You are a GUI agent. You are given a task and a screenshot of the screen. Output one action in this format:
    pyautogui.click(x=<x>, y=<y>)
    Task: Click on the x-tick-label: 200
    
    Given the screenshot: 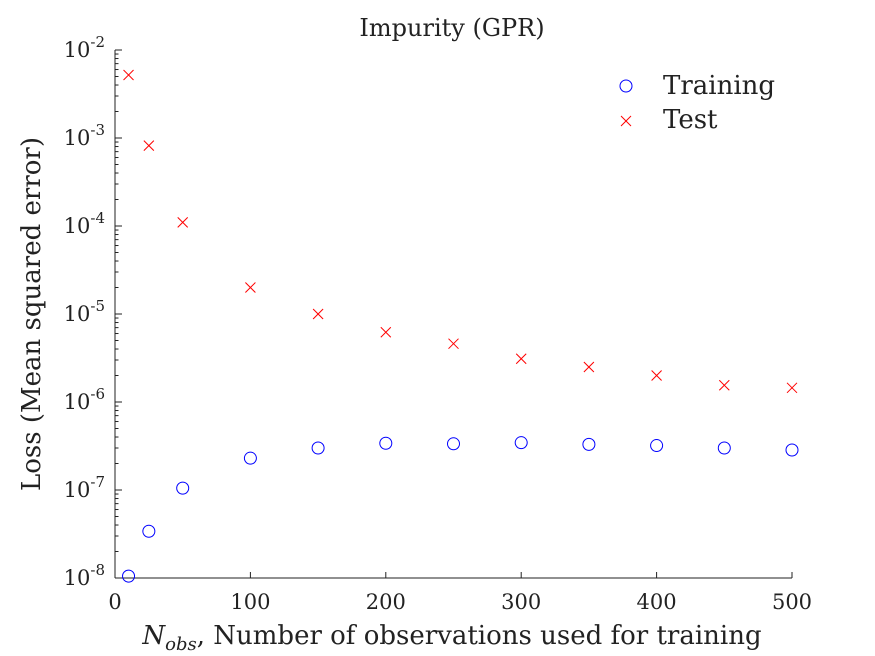 What is the action you would take?
    pyautogui.click(x=386, y=602)
    